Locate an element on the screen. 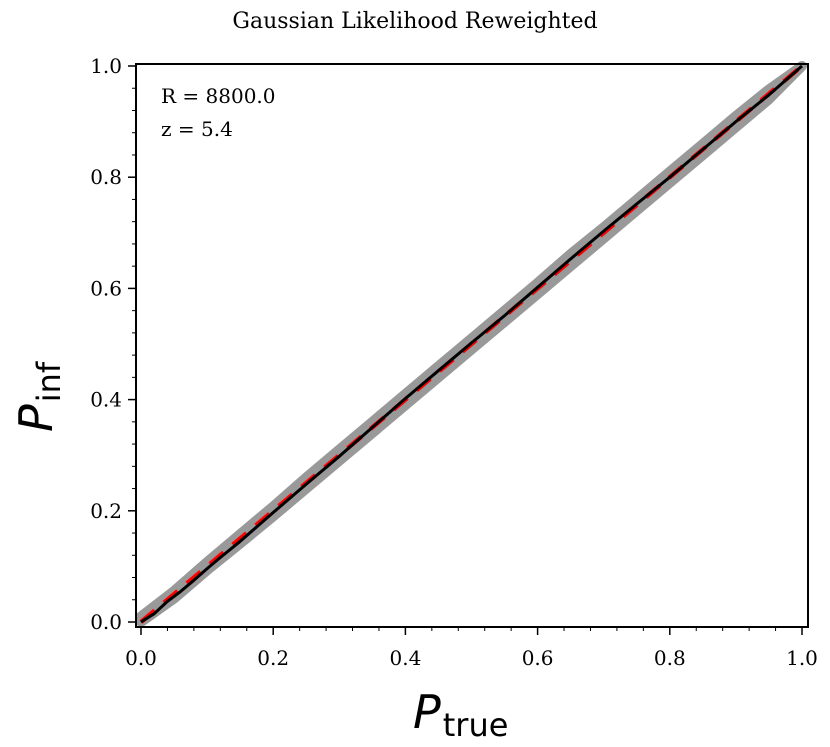 The height and width of the screenshot is (747, 830). x-tick-label: 0.6 is located at coordinates (538, 658).